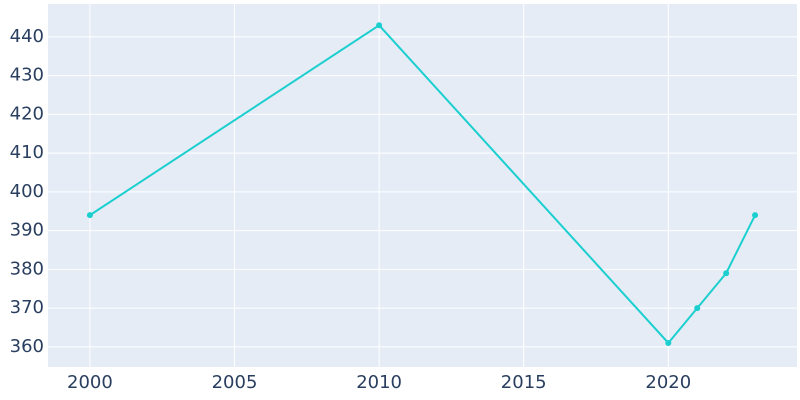 Image resolution: width=800 pixels, height=400 pixels. Describe the element at coordinates (27, 346) in the screenshot. I see `y-tick-label: 360` at that location.